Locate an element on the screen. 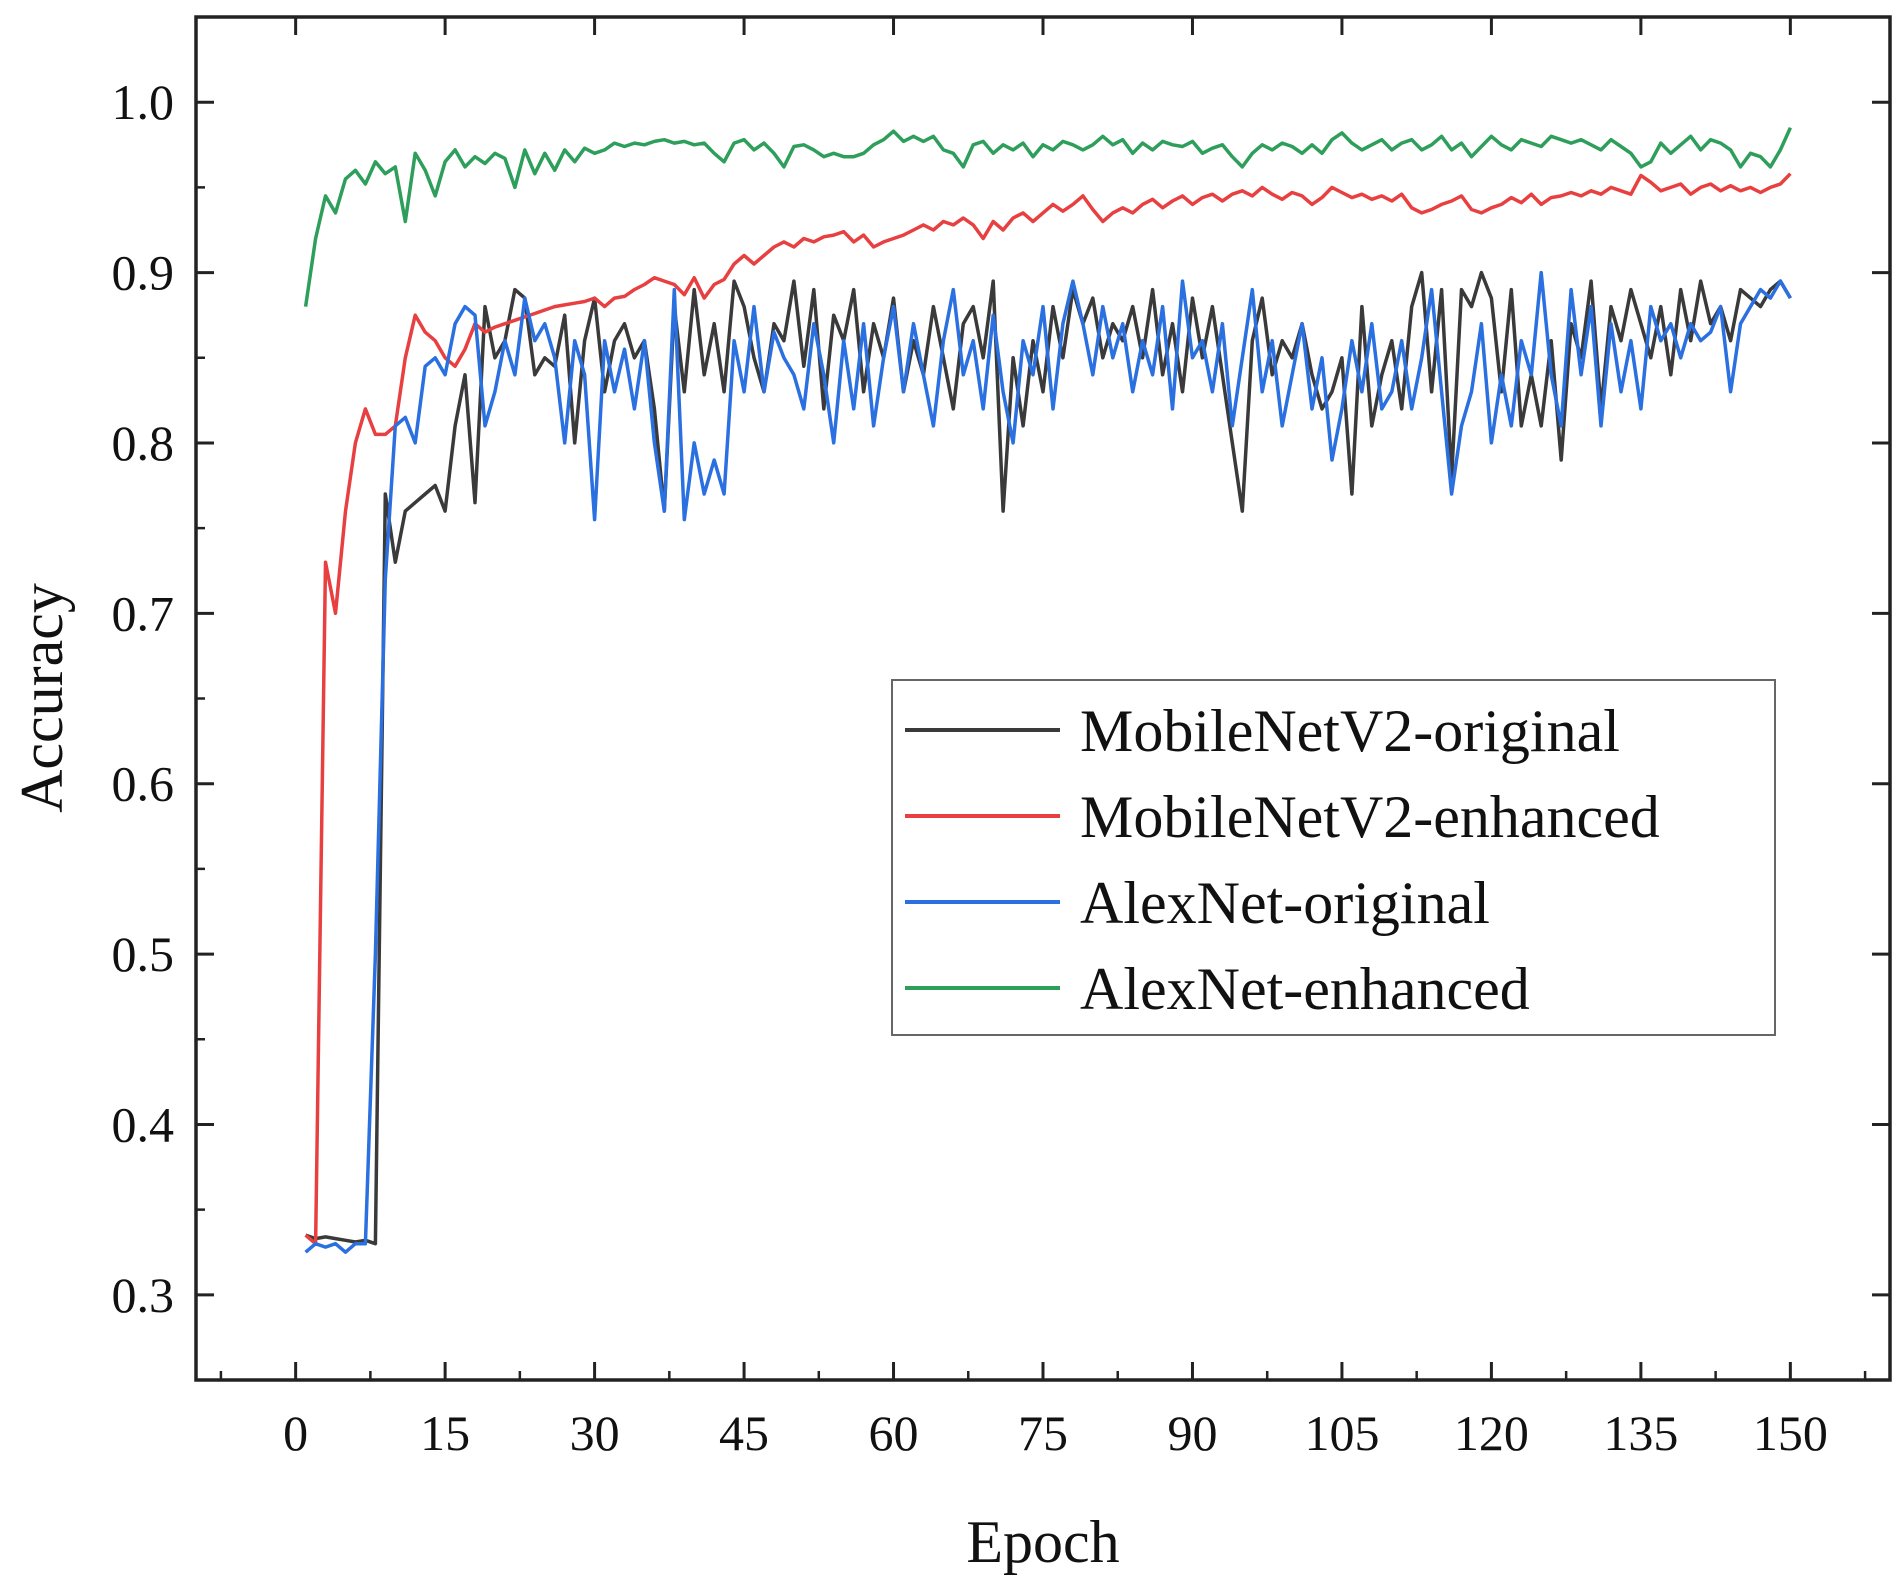  y-tick-label: 0.5 is located at coordinates (143, 954).